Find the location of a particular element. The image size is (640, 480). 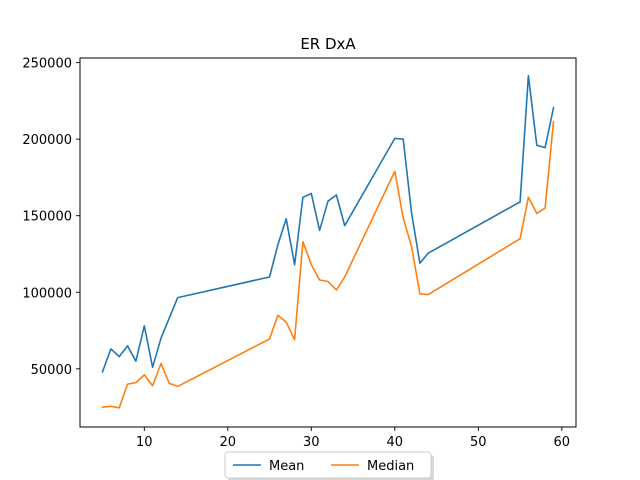

y-tick-label: 100000 is located at coordinates (47, 293).